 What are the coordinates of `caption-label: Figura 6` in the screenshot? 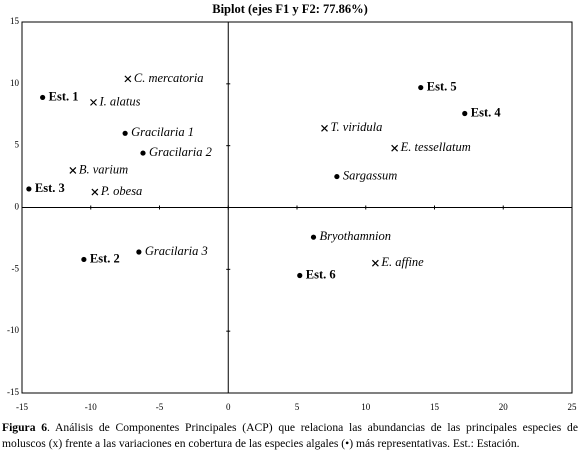 It's located at (25, 427).